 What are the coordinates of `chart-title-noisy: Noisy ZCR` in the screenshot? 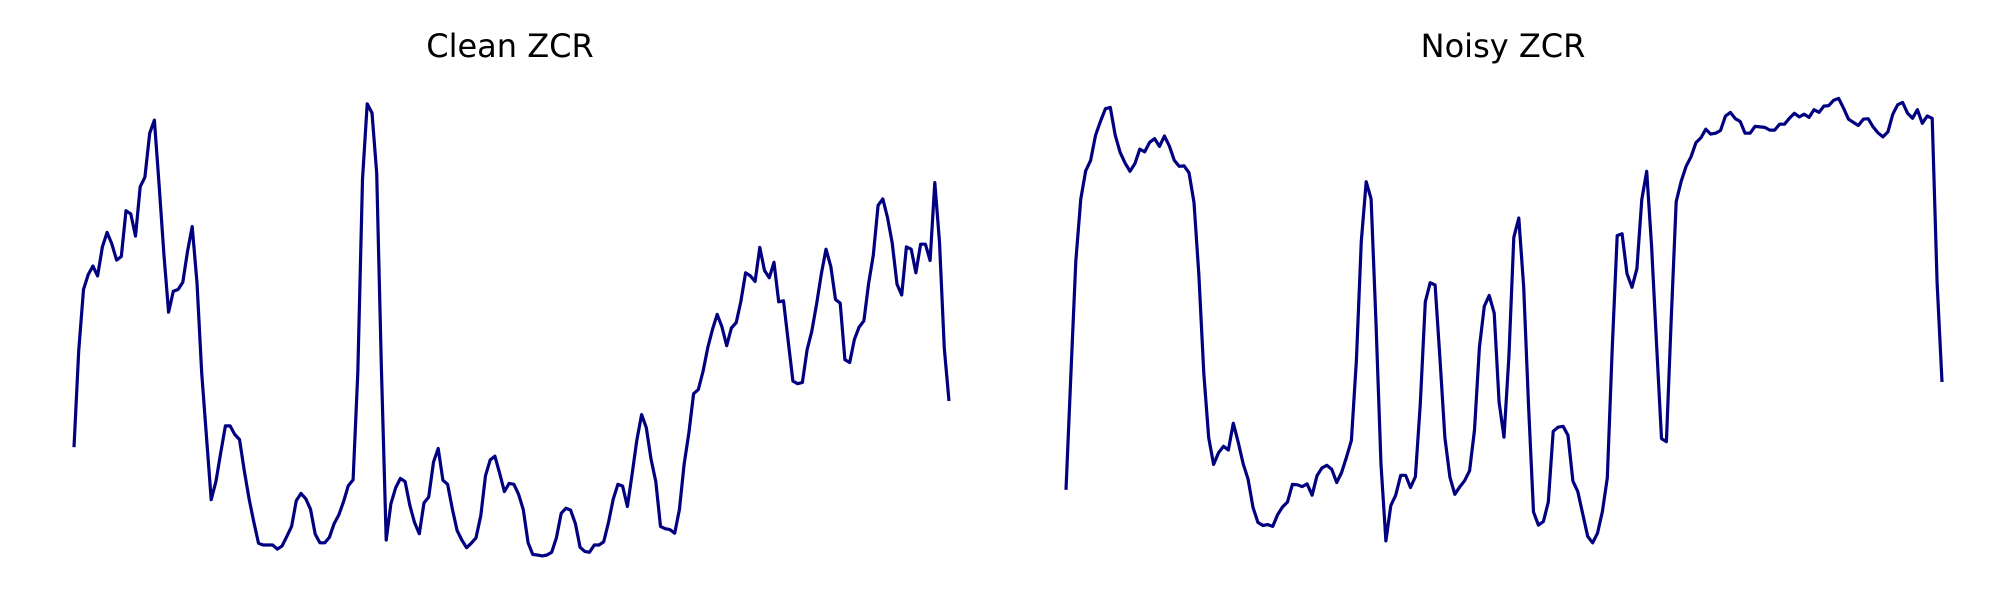 It's located at (1503, 46).